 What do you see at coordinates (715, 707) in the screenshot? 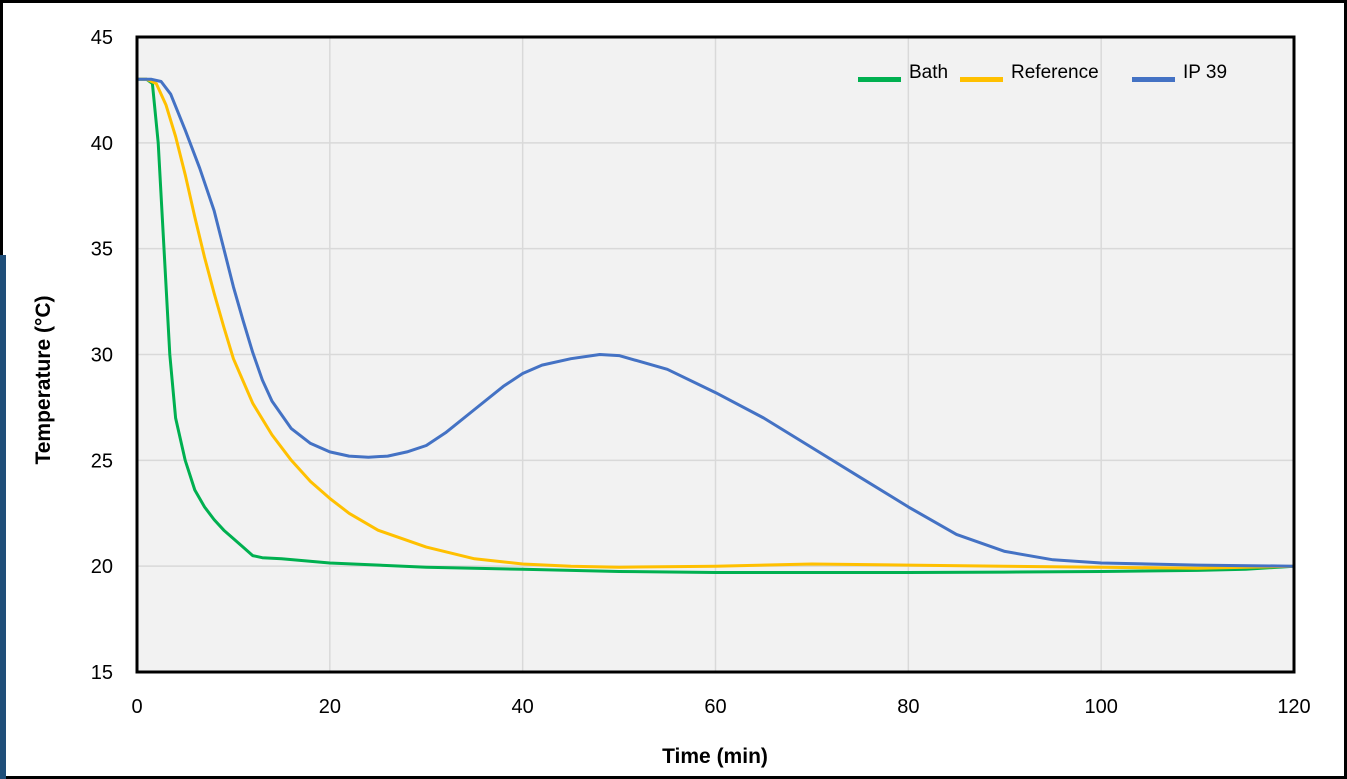
I see `x-tick-label: 60` at bounding box center [715, 707].